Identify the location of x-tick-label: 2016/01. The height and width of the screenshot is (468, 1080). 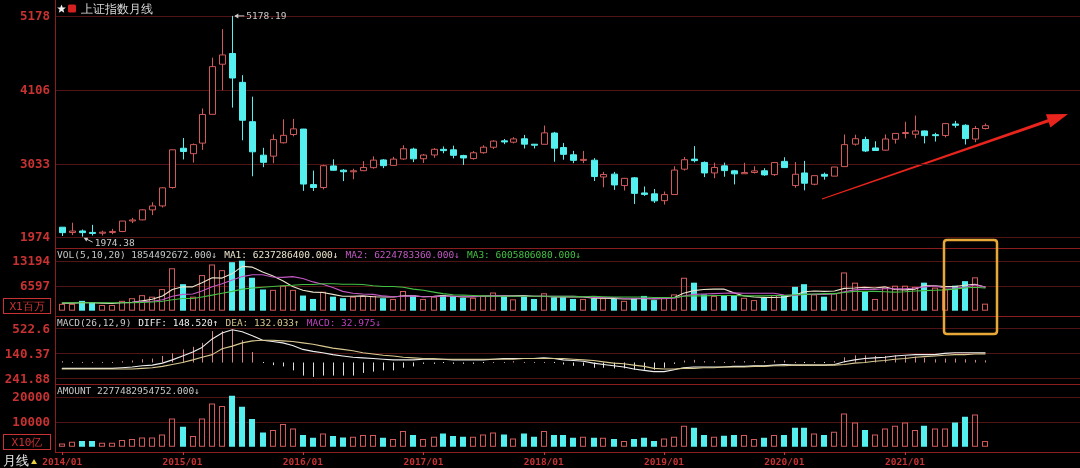
(303, 461).